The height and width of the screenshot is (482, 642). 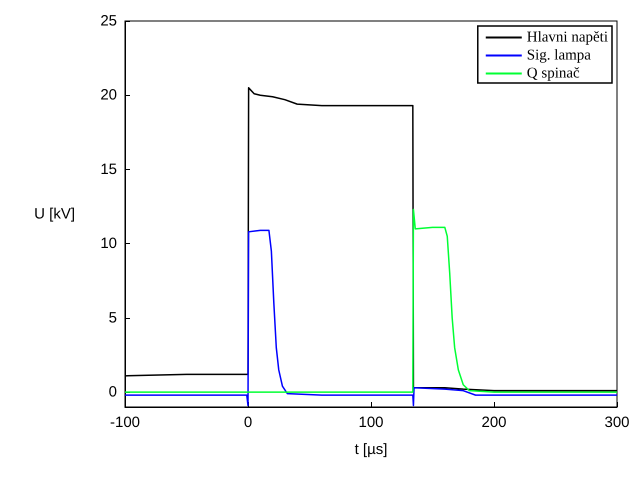 I want to click on y-tick-label: 25, so click(x=108, y=21).